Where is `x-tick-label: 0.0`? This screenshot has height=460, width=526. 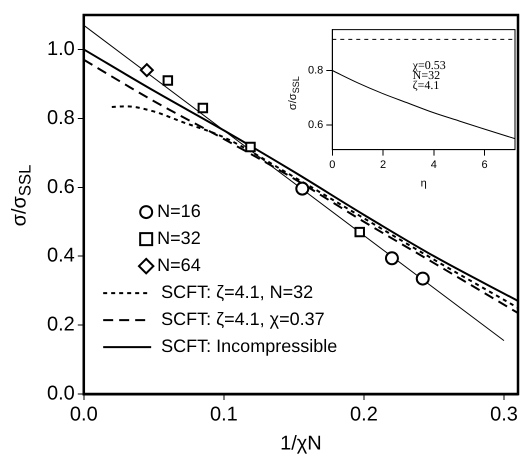
x-tick-label: 0.0 is located at coordinates (84, 415).